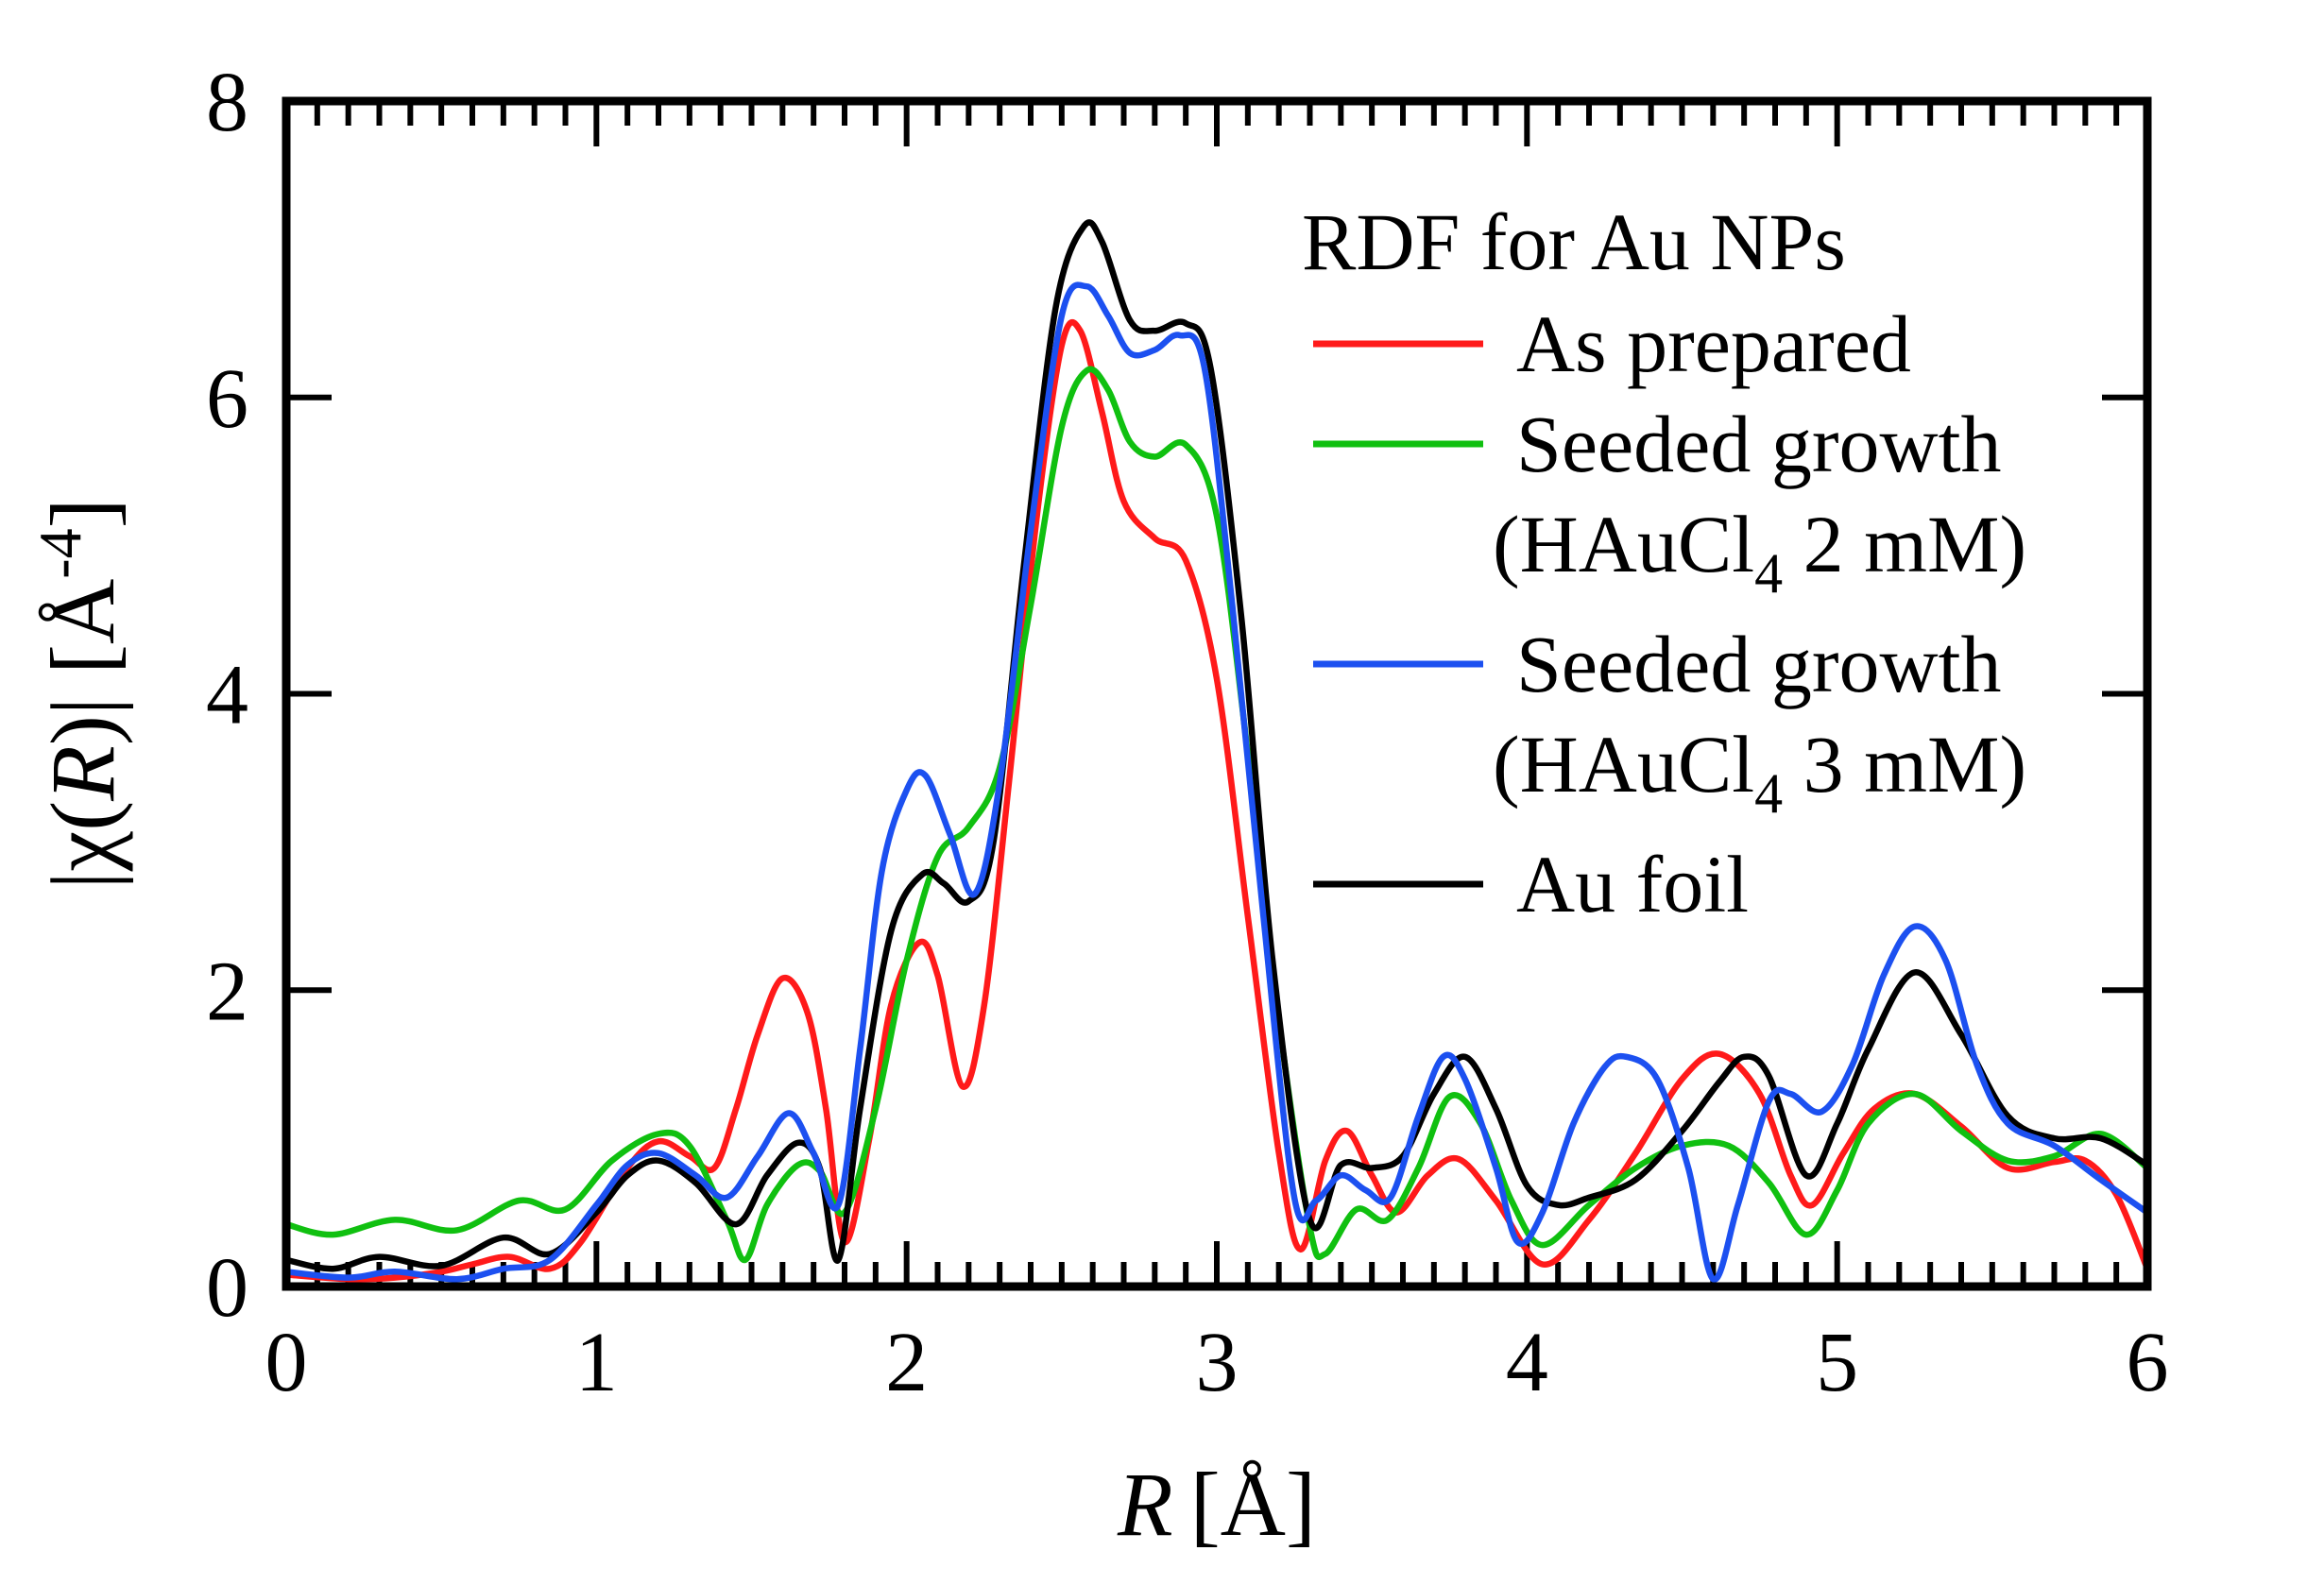  What do you see at coordinates (1145, 1504) in the screenshot?
I see `x-axis-var: R` at bounding box center [1145, 1504].